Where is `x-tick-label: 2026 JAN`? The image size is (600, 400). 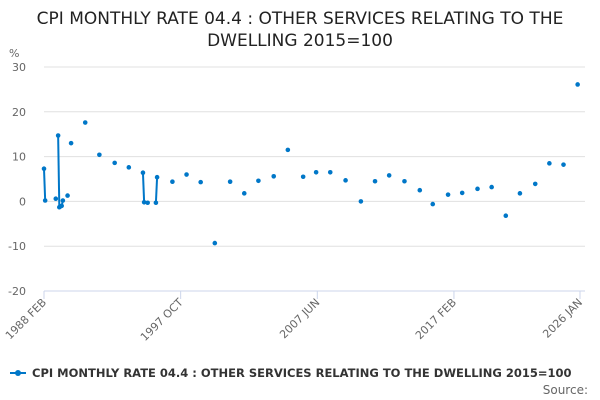
x-tick-label: 2026 JAN is located at coordinates (562, 318).